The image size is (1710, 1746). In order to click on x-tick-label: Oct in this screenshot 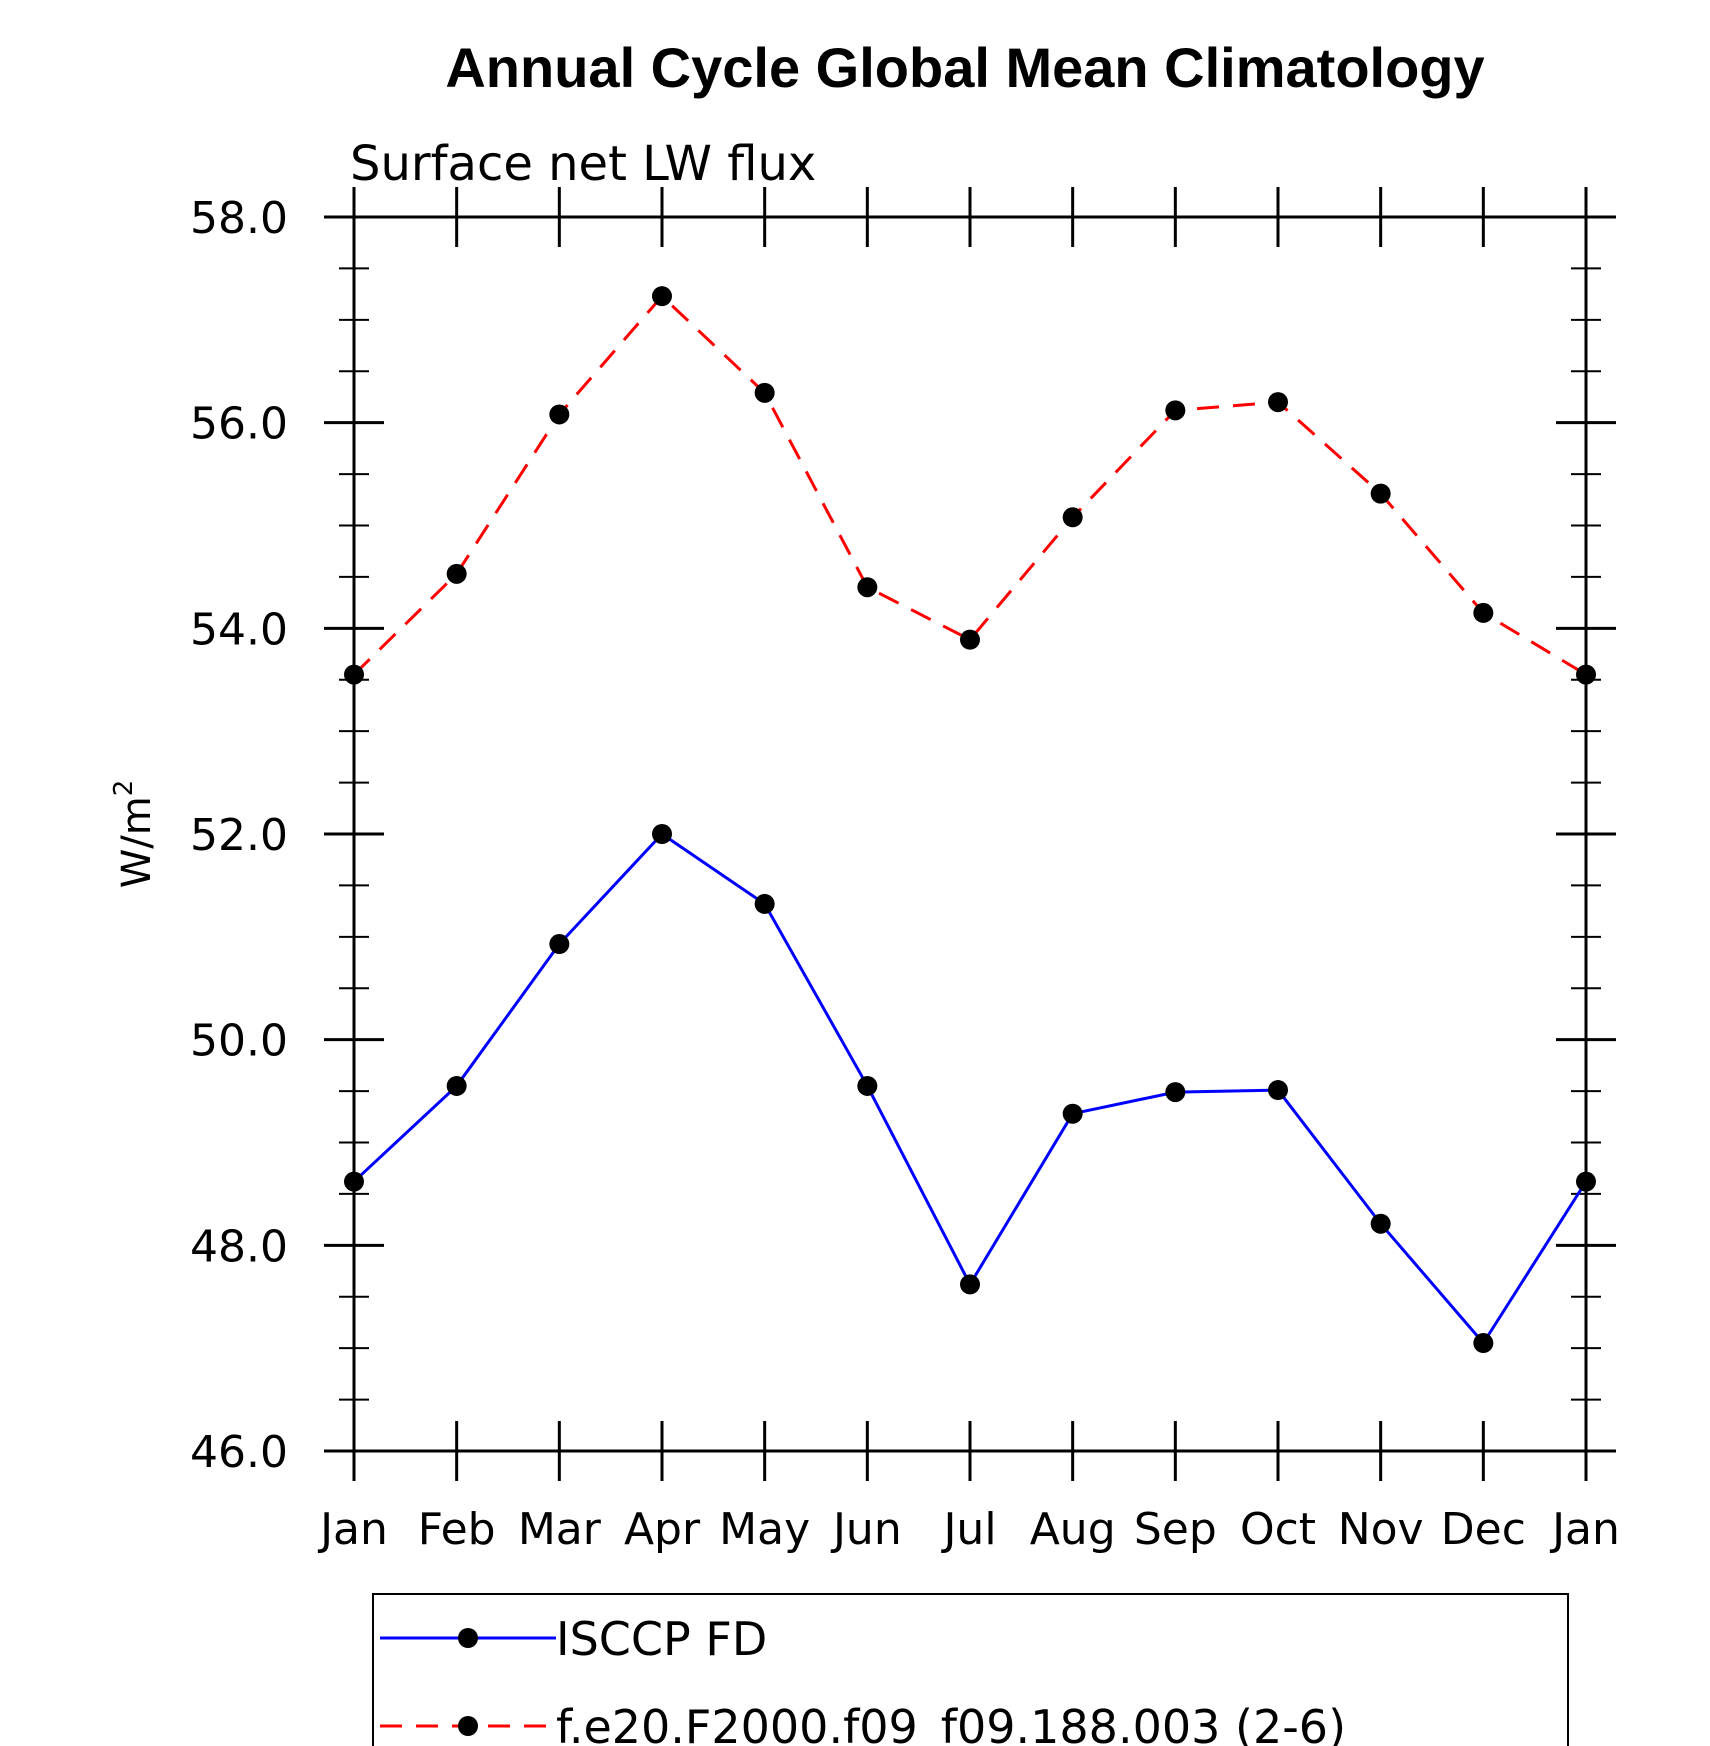, I will do `click(1278, 1529)`.